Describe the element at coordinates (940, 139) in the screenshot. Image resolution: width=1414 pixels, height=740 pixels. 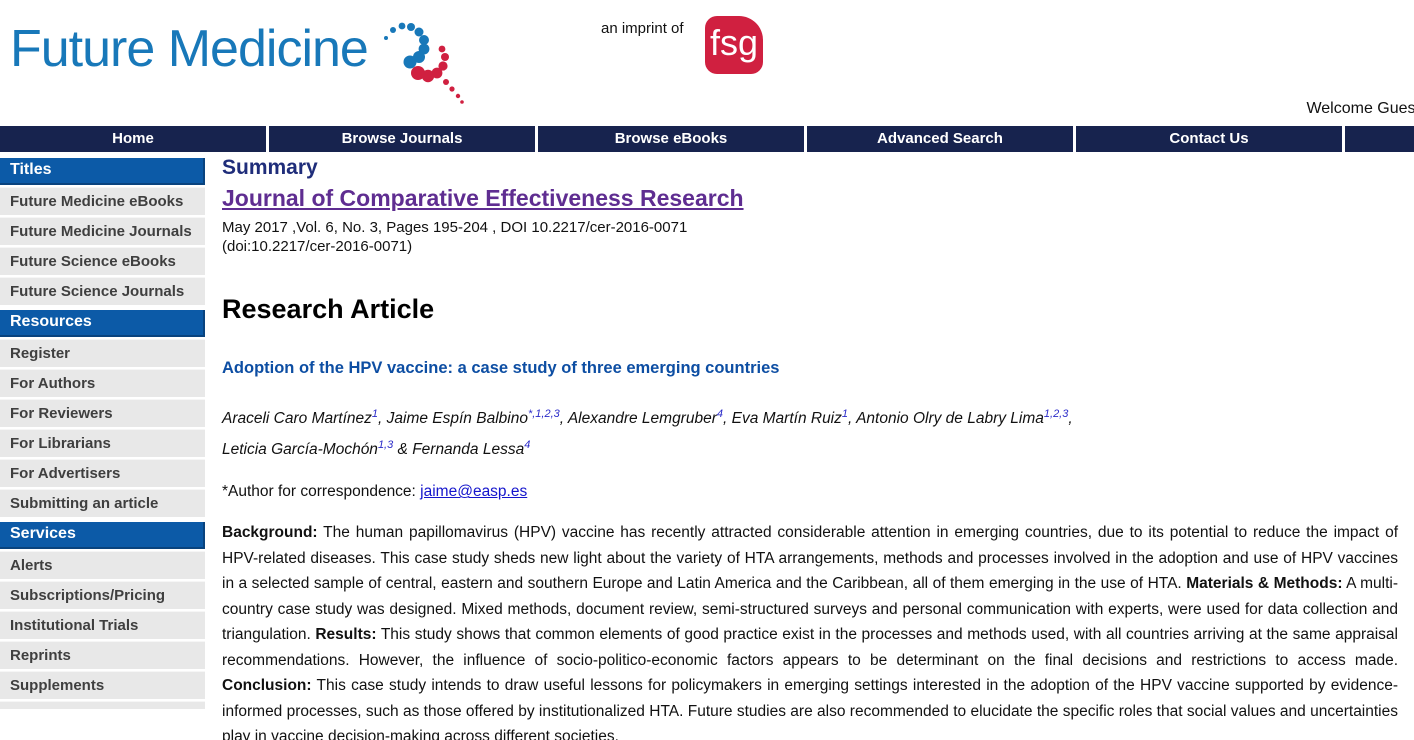
I see `nav-item-advanced-search: Advanced Search` at that location.